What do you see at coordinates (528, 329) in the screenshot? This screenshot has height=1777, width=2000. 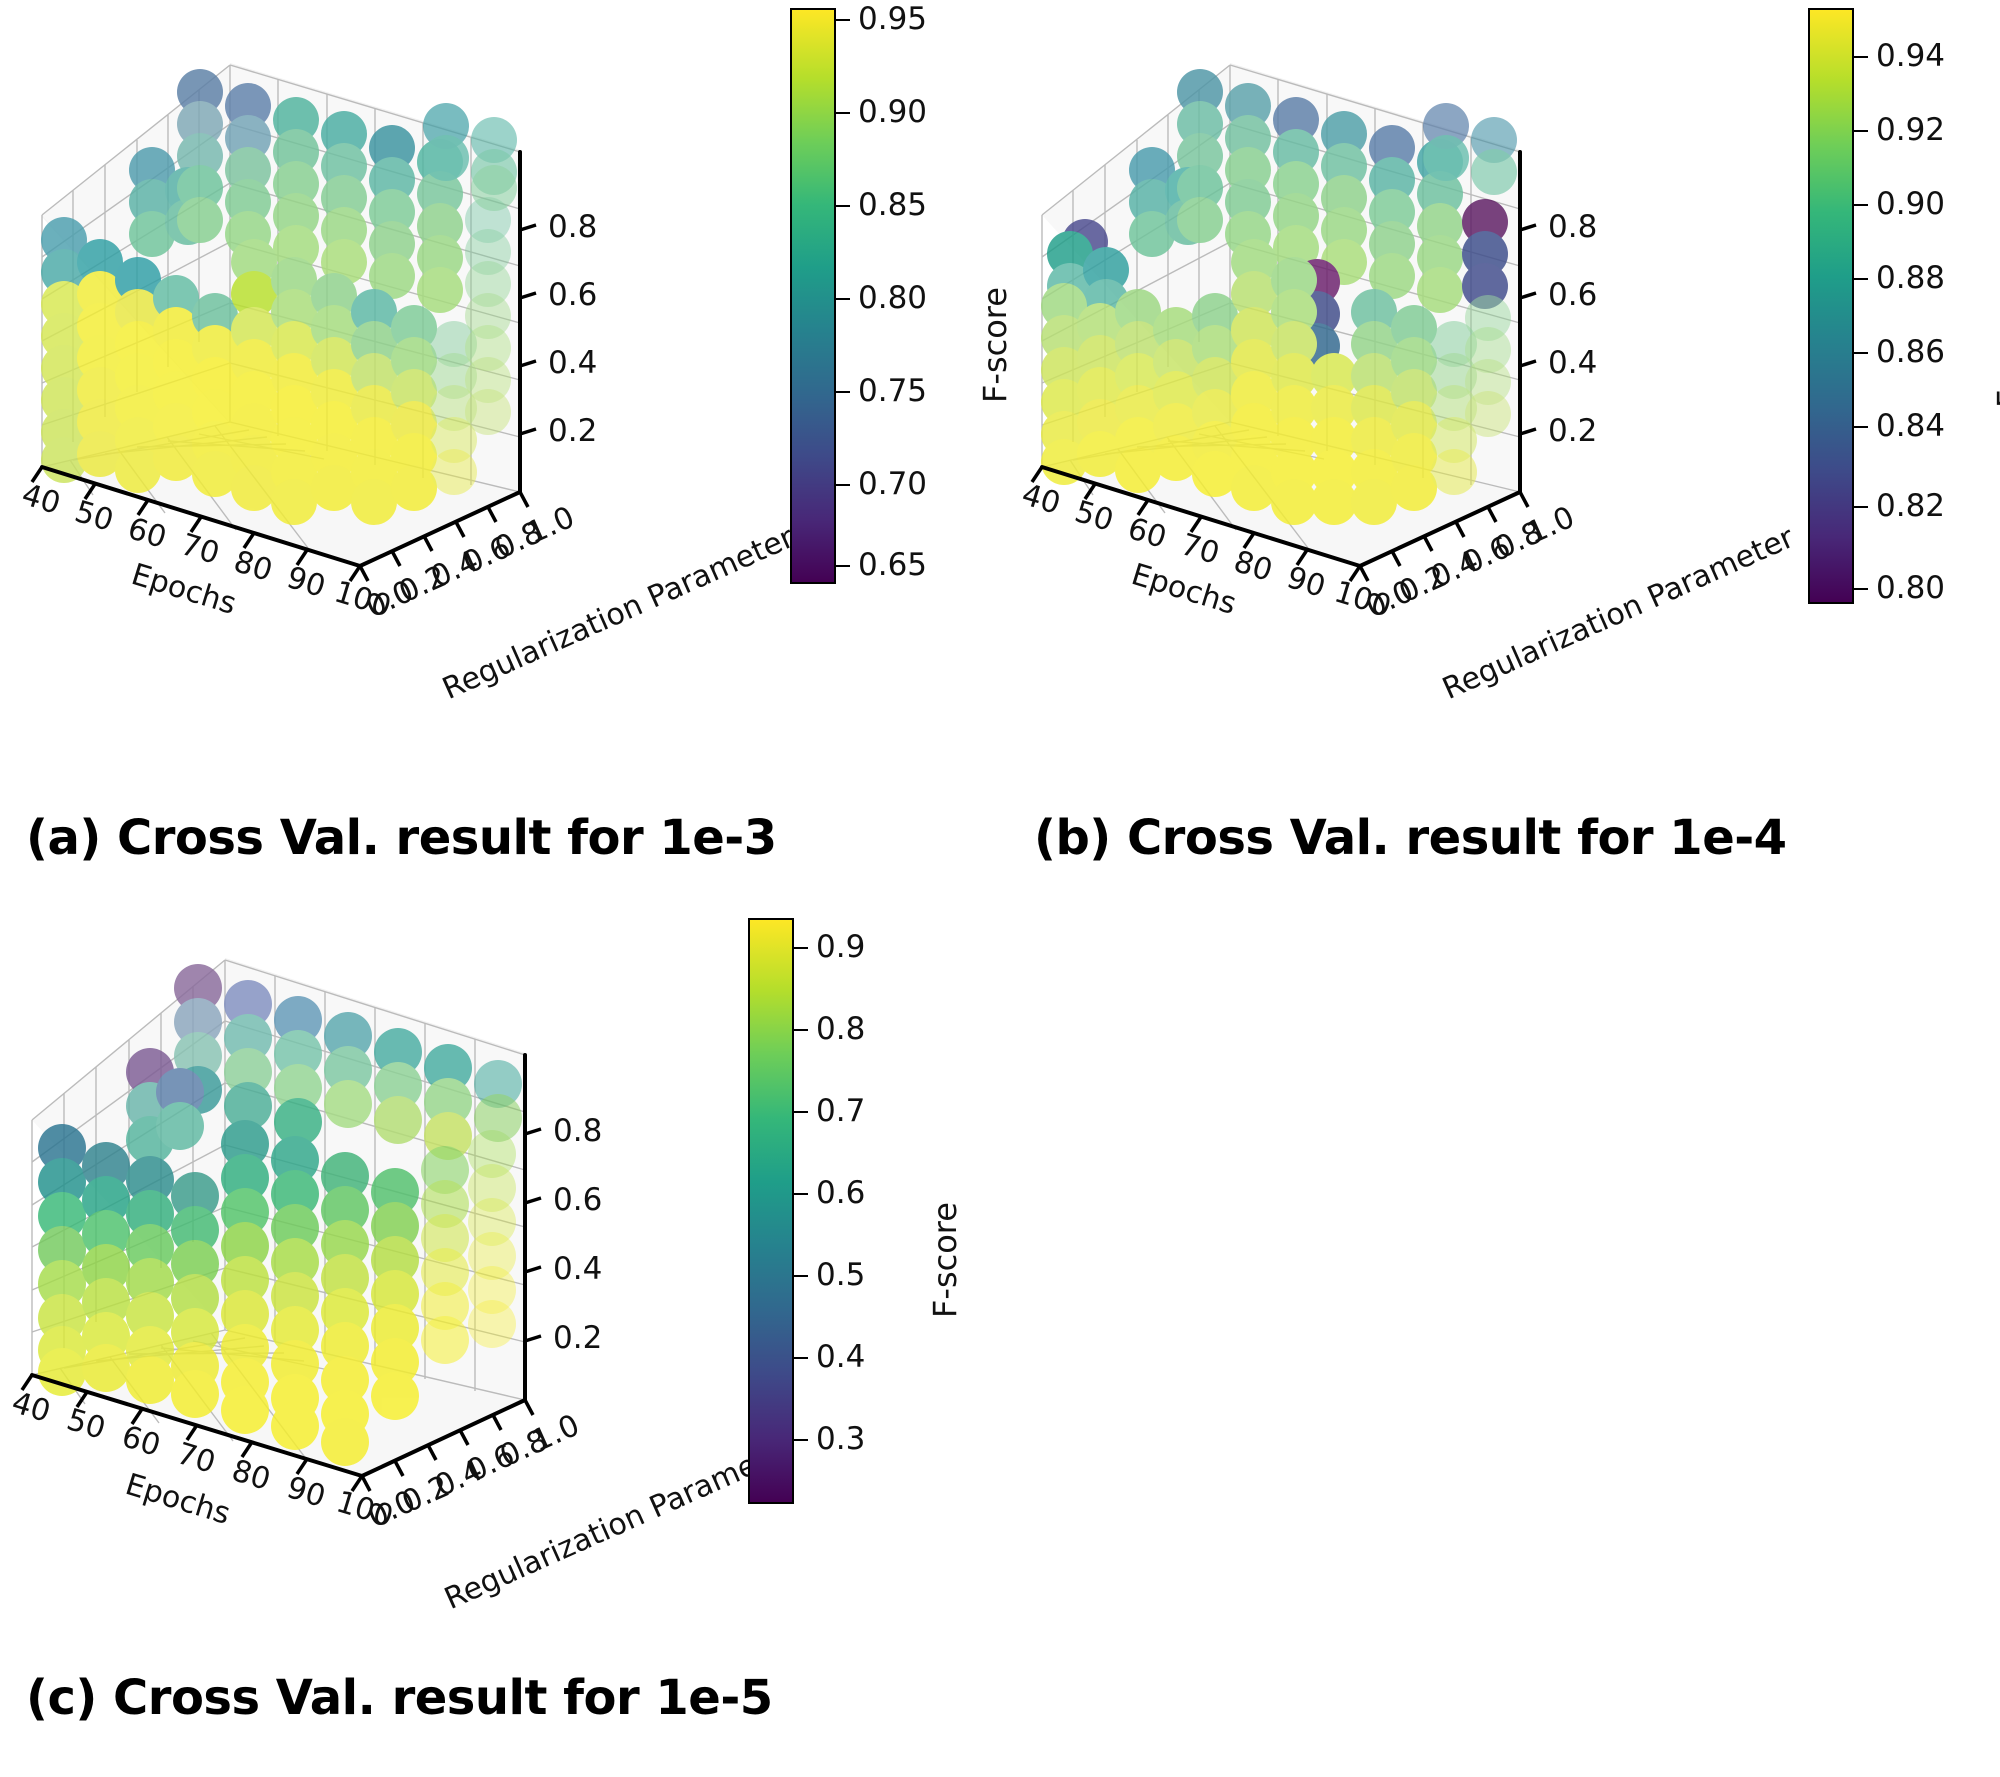 I see `z-ticks-a` at bounding box center [528, 329].